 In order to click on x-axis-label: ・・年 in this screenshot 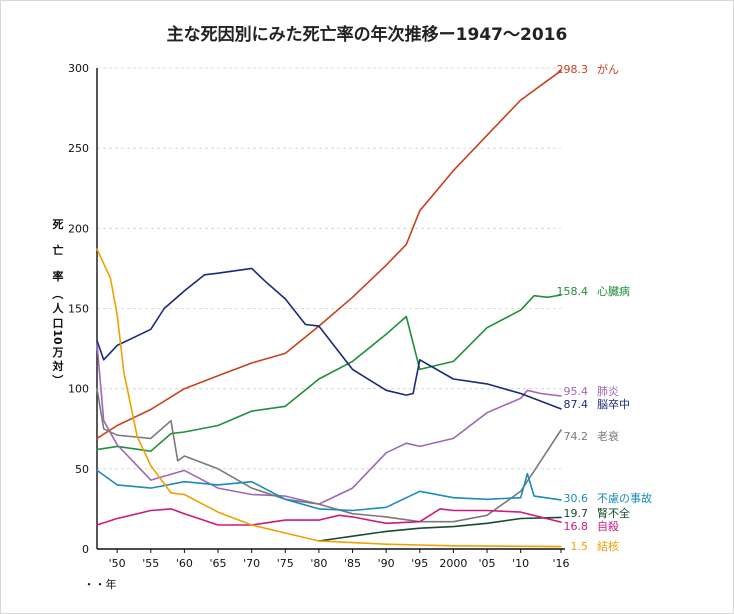, I will do `click(100, 584)`.